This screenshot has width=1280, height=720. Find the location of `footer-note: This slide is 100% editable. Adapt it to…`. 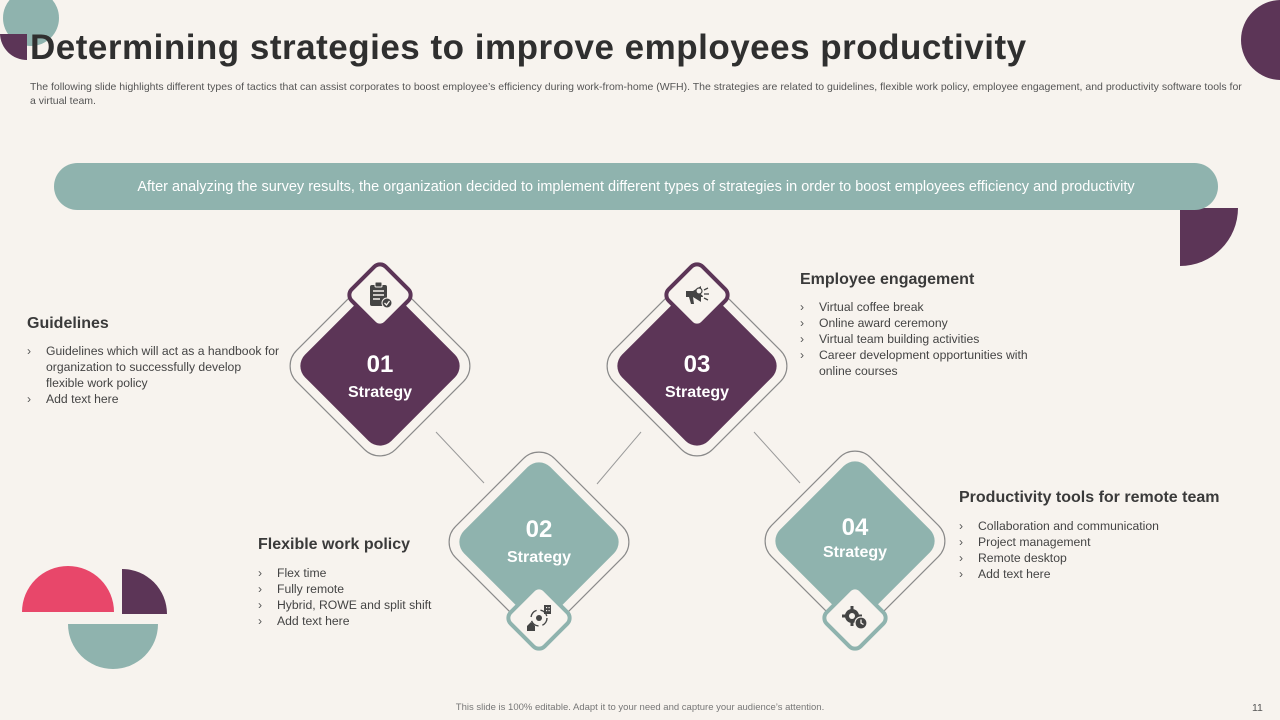

footer-note: This slide is 100% editable. Adapt it to… is located at coordinates (640, 707).